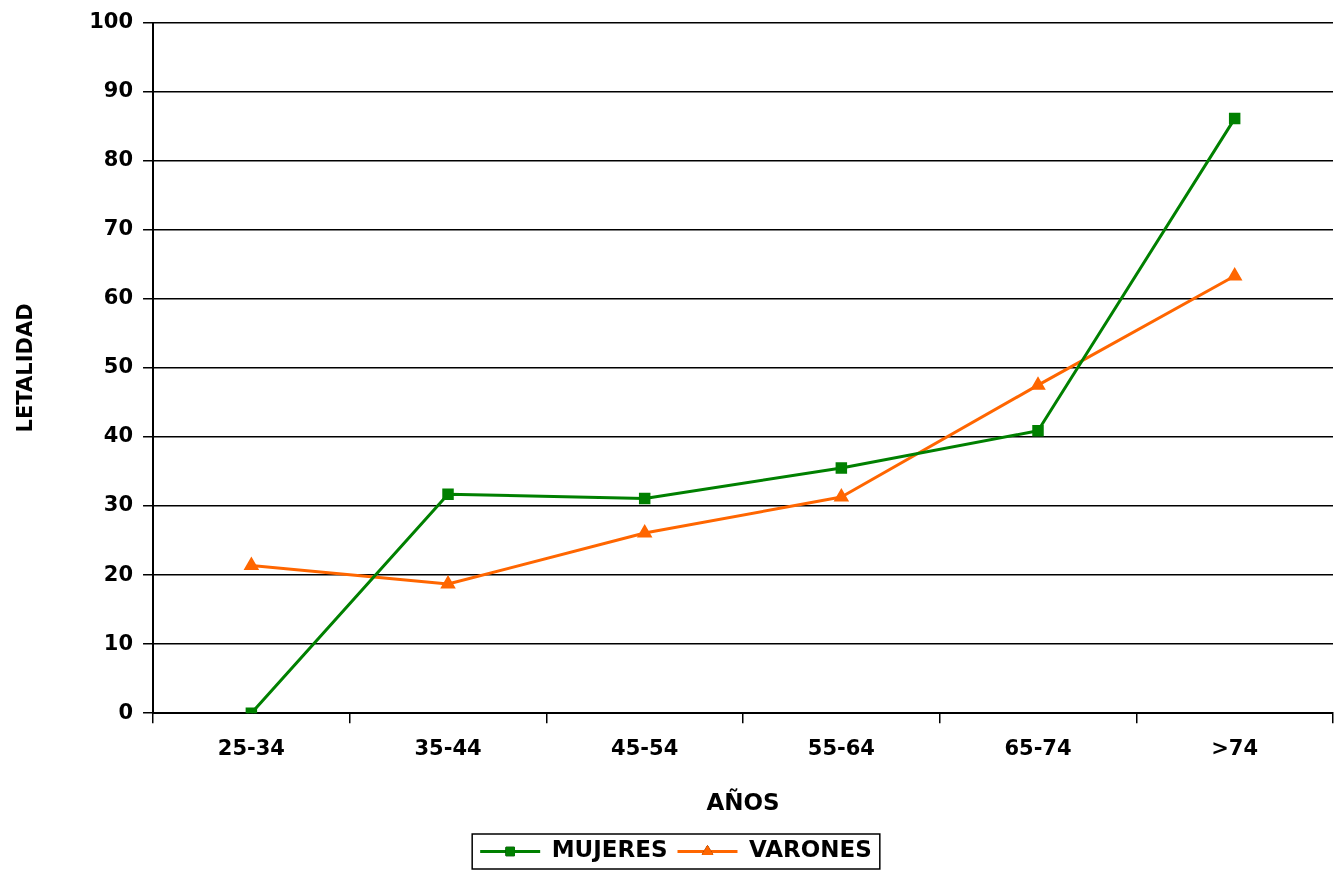 This screenshot has width=1342, height=875. Describe the element at coordinates (743, 802) in the screenshot. I see `x-axis-title: AÑOS` at that location.